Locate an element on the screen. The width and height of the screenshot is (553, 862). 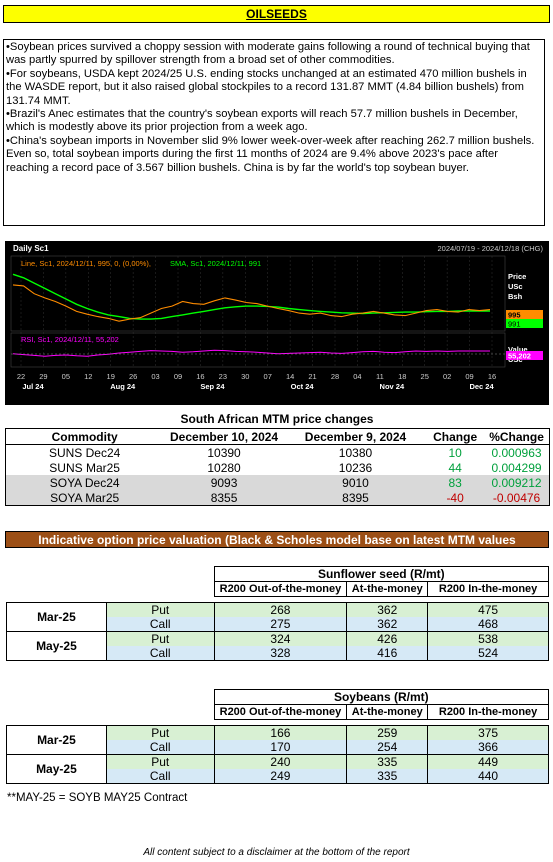
col-header: %Change is located at coordinates (517, 436).